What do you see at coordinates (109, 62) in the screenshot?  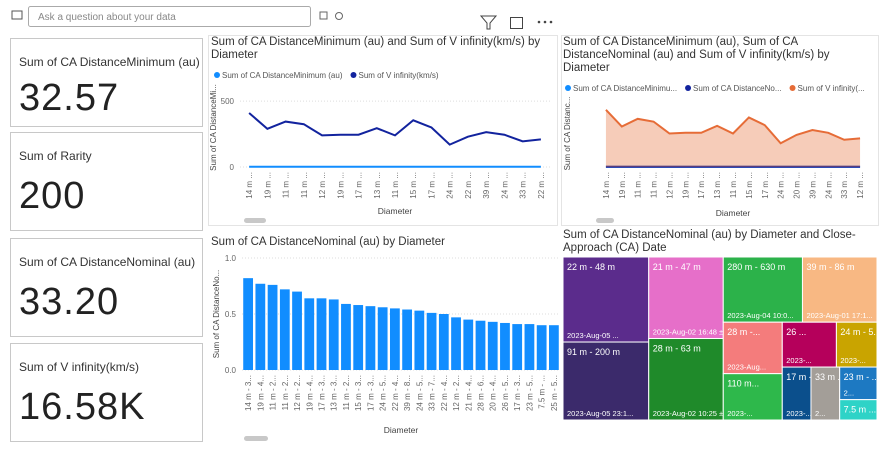 I see `kpi-label: Sum of CA DistanceMinimum (au)` at bounding box center [109, 62].